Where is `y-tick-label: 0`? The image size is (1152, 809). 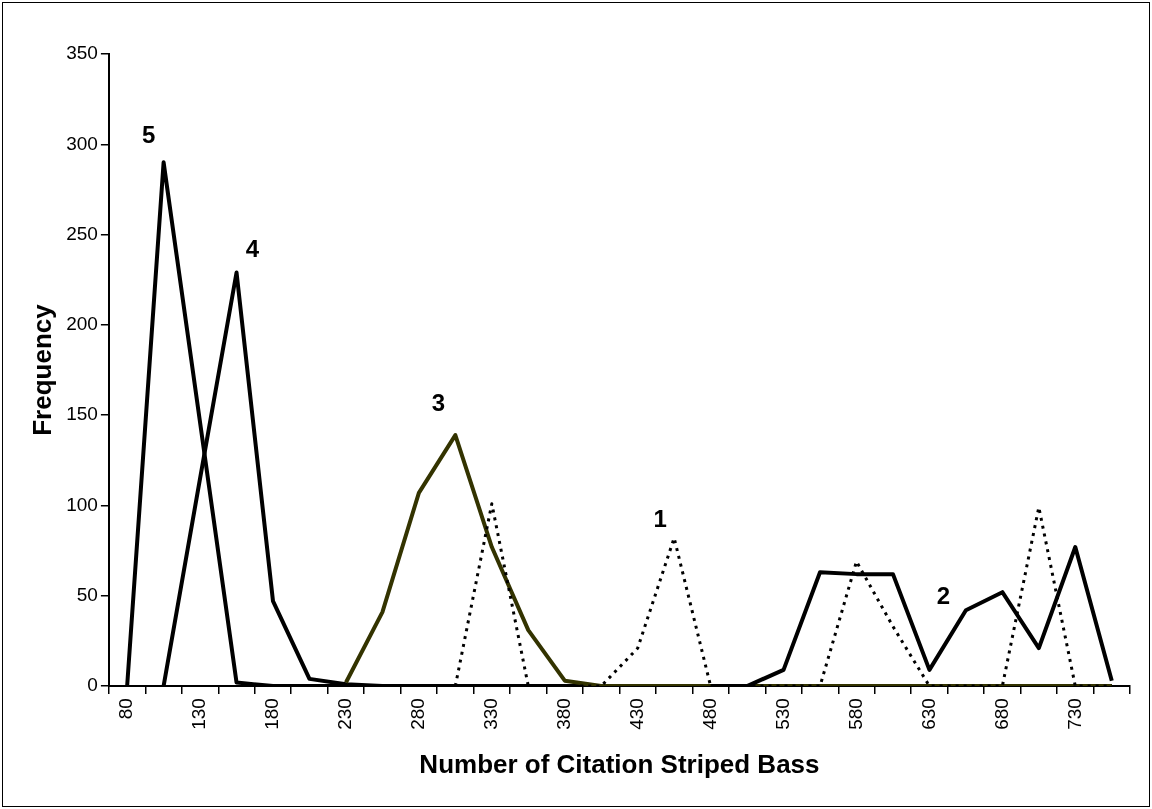
y-tick-label: 0 is located at coordinates (92, 685).